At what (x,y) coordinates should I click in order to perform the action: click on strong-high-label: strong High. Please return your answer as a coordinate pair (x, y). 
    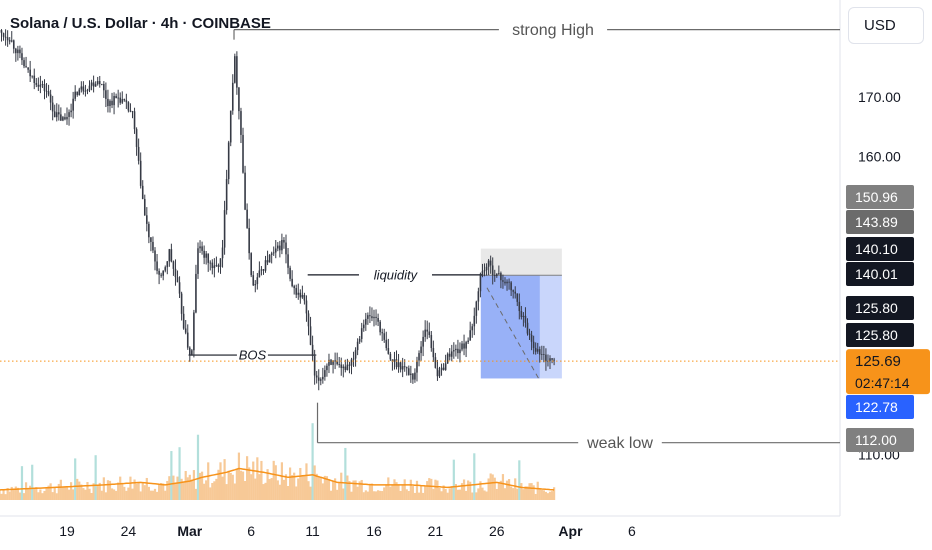
    Looking at the image, I should click on (553, 30).